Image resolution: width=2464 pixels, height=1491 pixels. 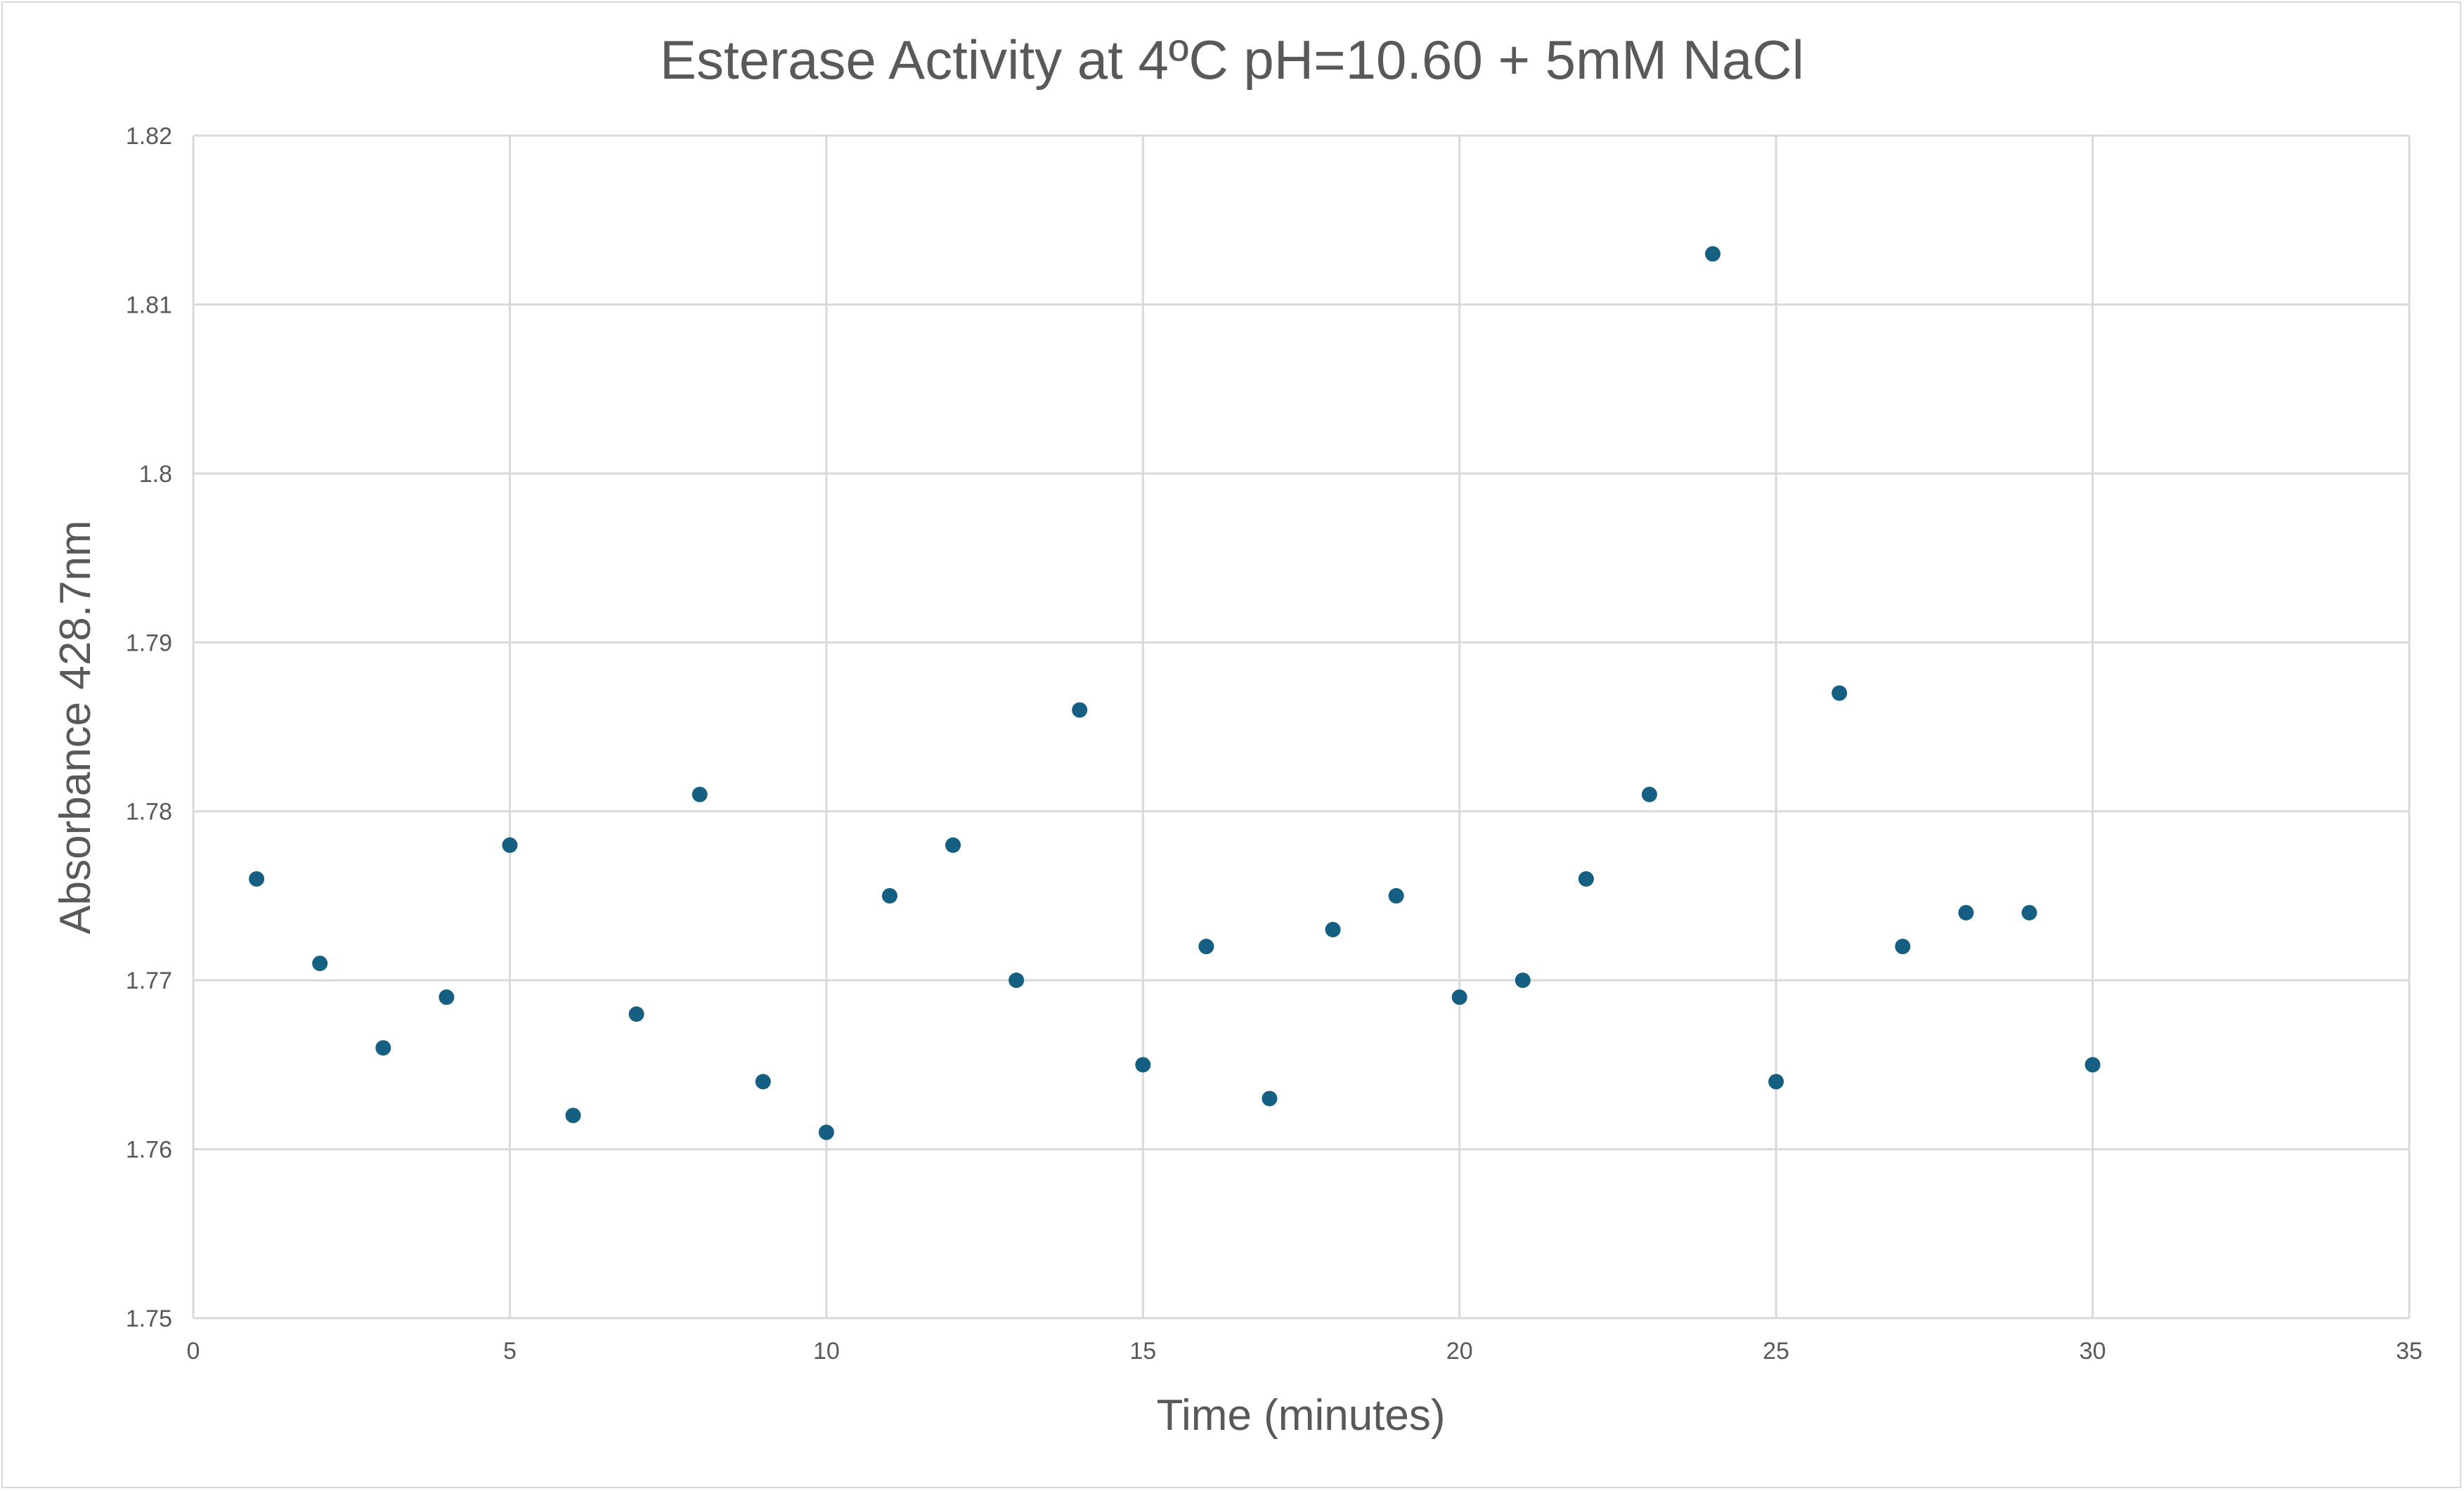 I want to click on x-tick-label: 0, so click(x=194, y=1351).